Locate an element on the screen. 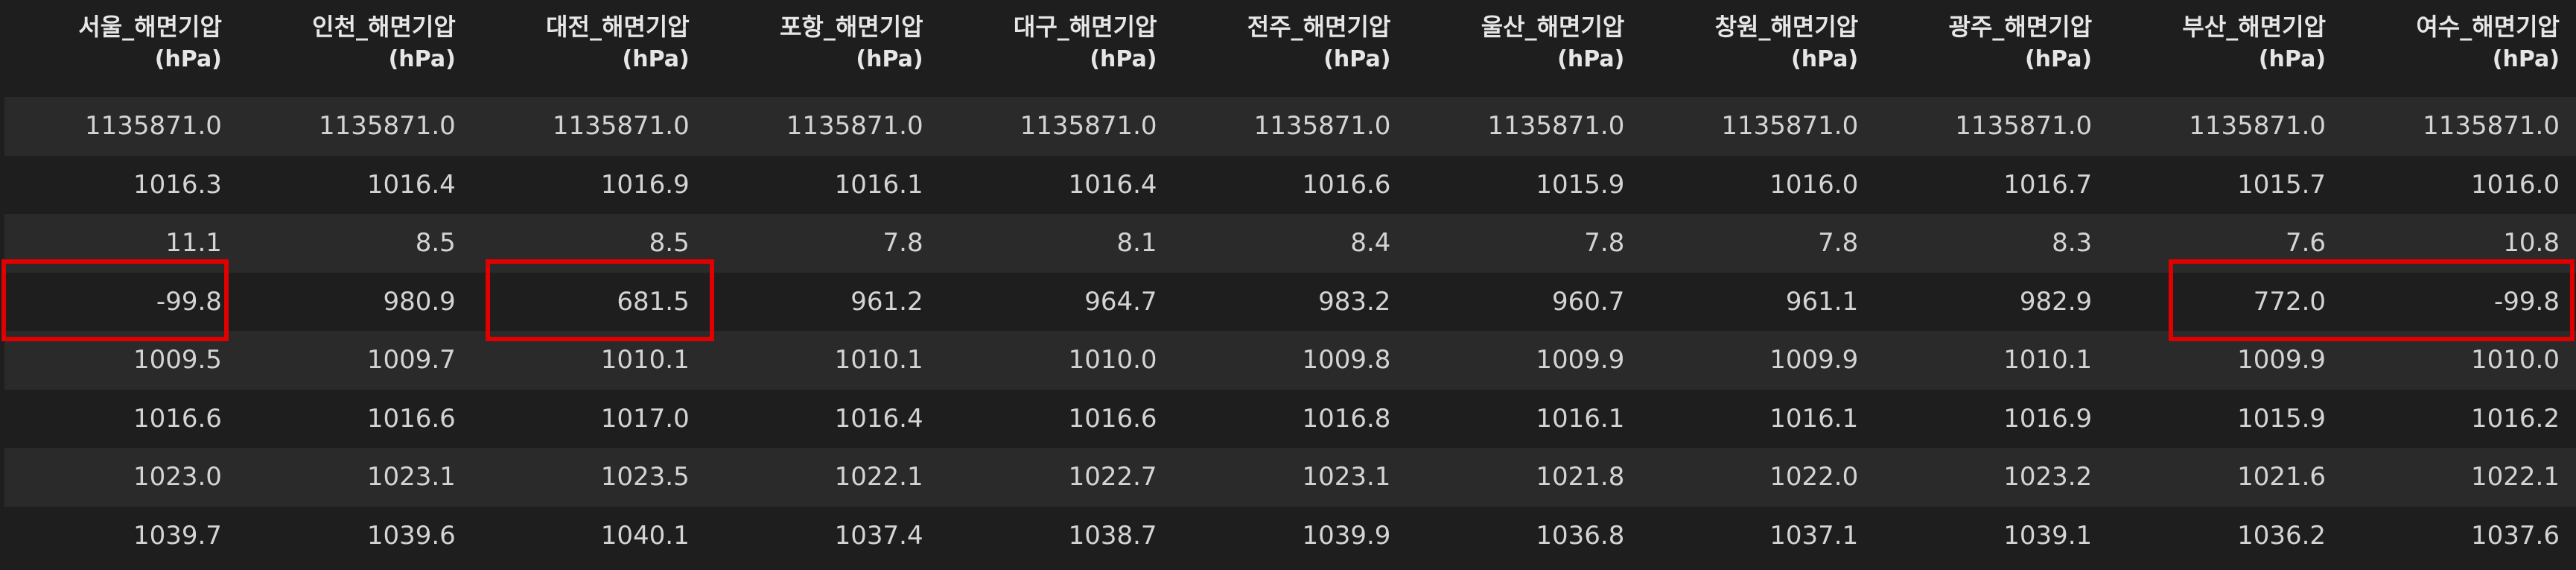 This screenshot has width=2576, height=570. col-header-incheon: 인천_해면기압 (hPa) is located at coordinates (355, 48).